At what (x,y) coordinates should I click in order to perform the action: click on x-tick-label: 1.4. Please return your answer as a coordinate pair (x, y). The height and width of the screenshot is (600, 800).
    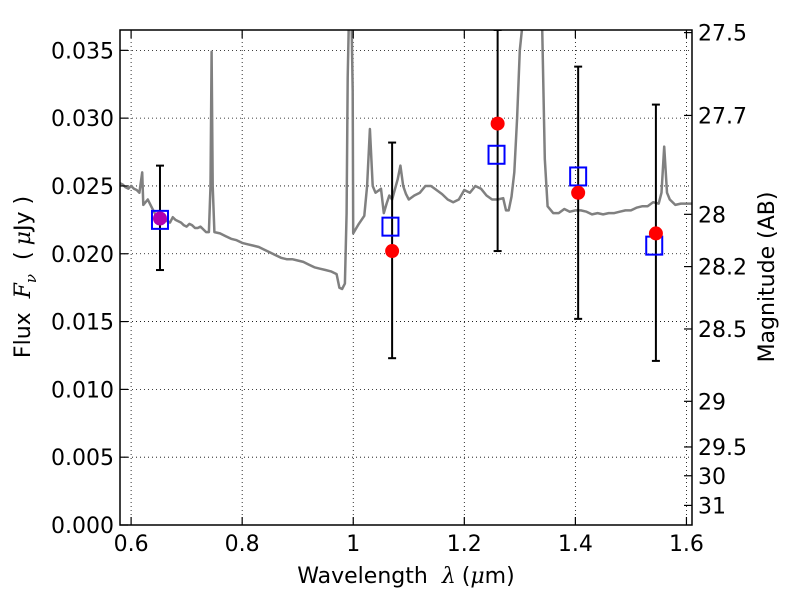
    Looking at the image, I should click on (575, 544).